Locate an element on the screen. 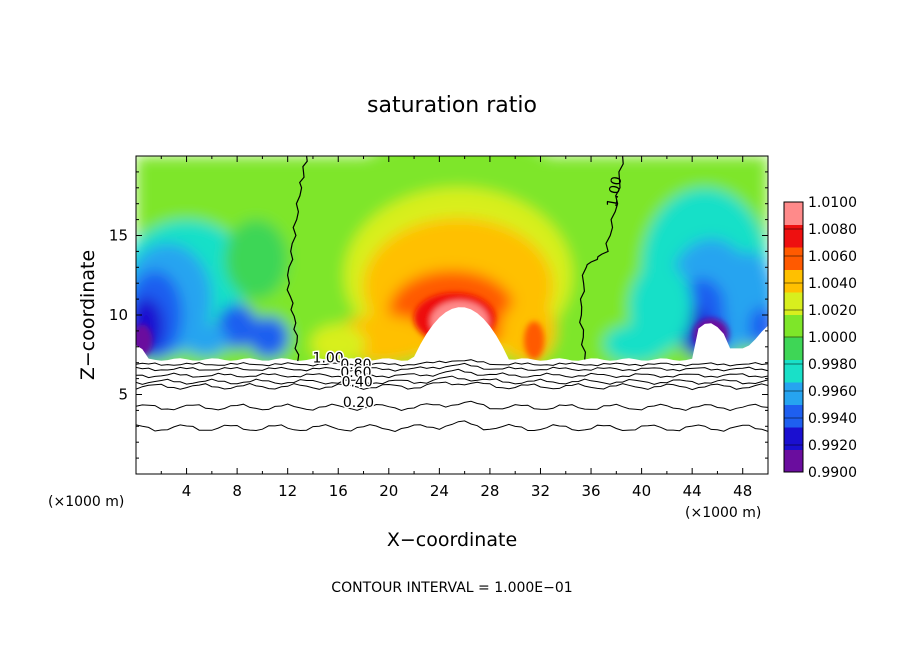 This screenshot has height=654, width=904. x-tick-label: 8 is located at coordinates (237, 491).